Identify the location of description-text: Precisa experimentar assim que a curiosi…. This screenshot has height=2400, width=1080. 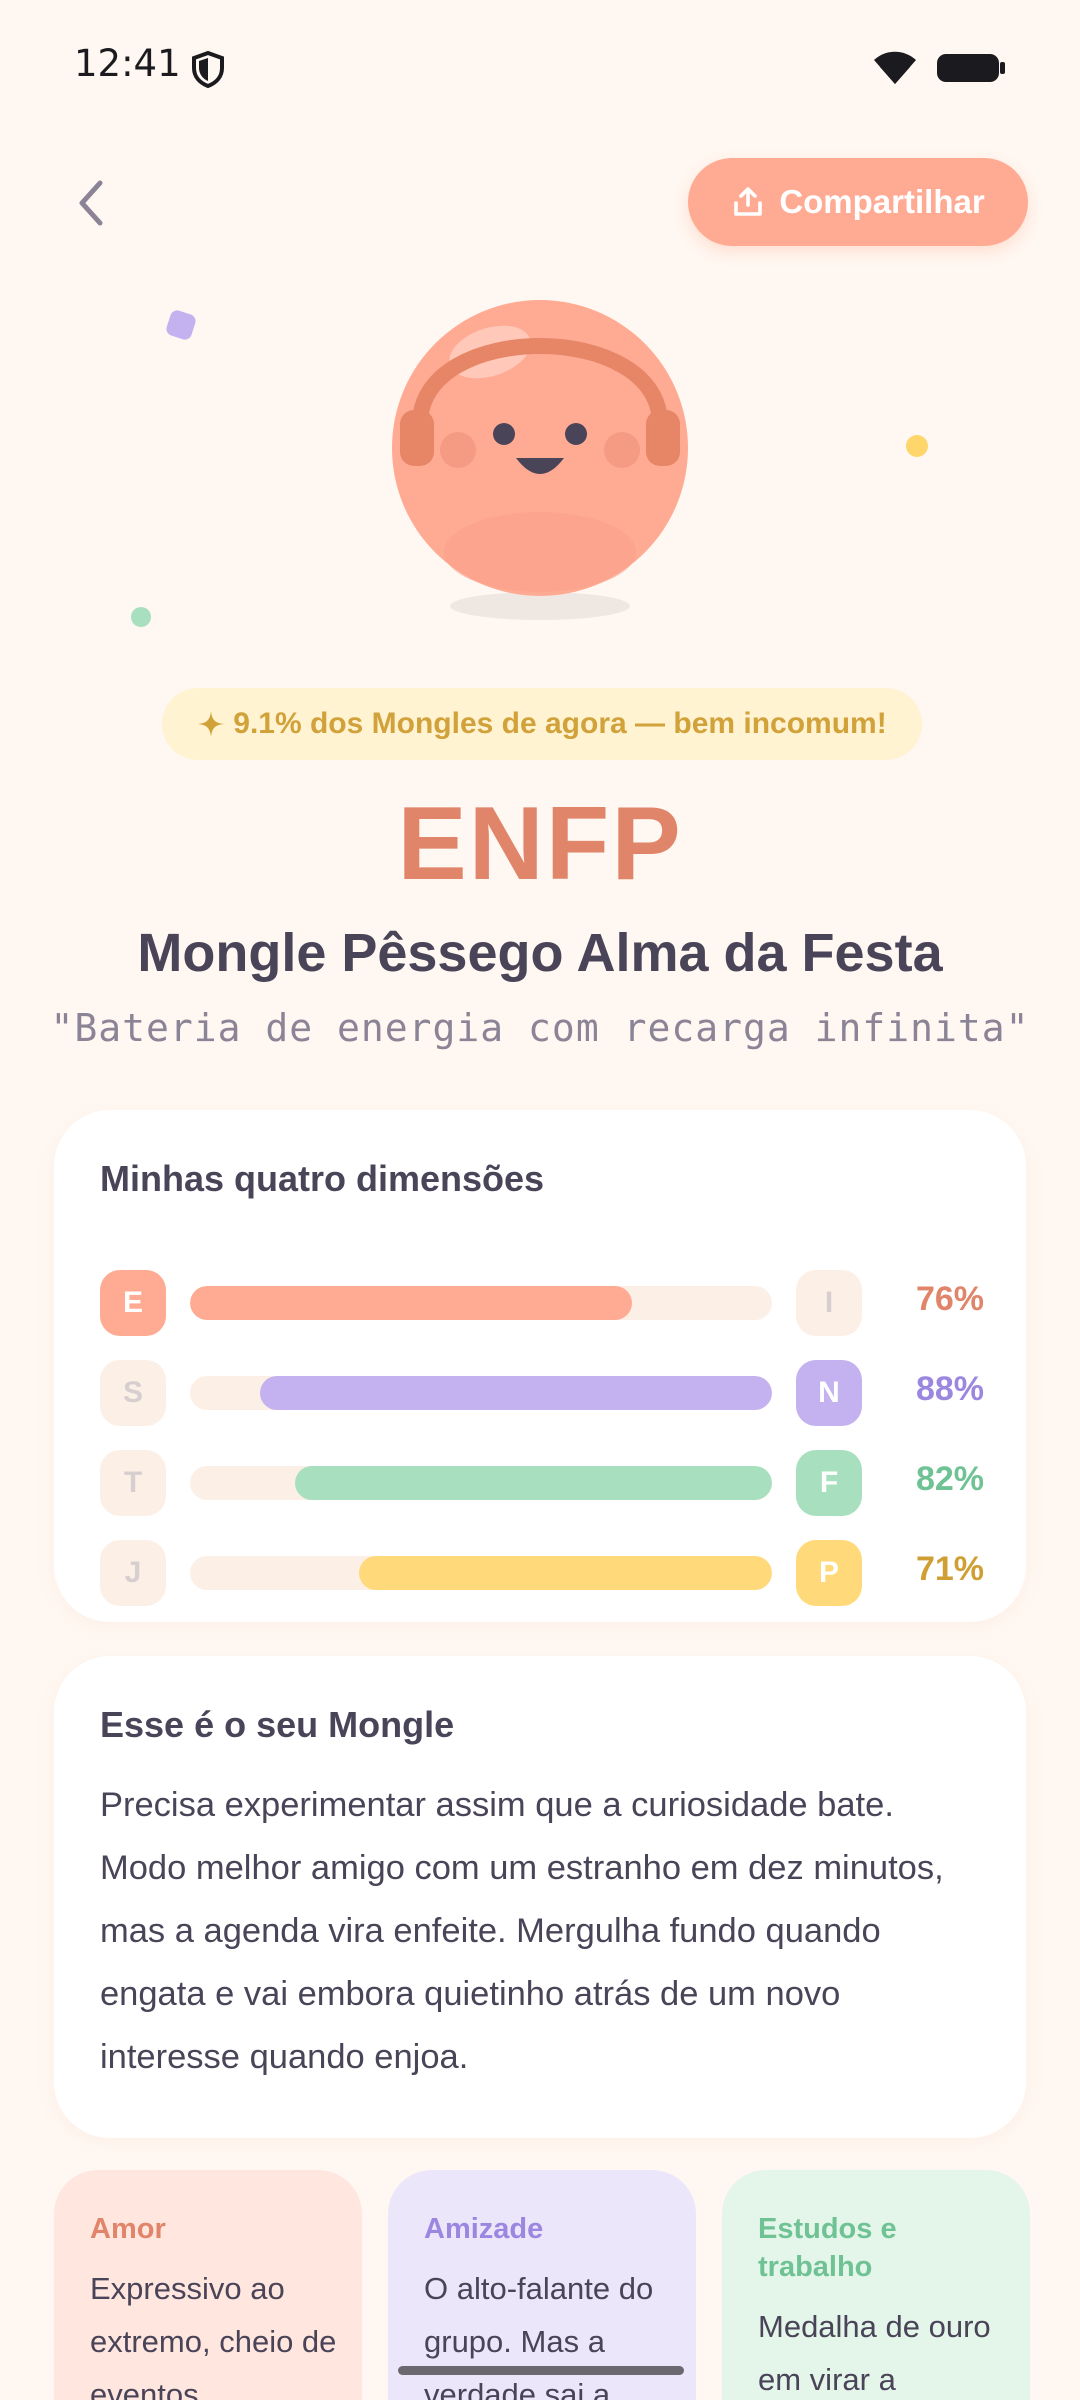
(522, 1931).